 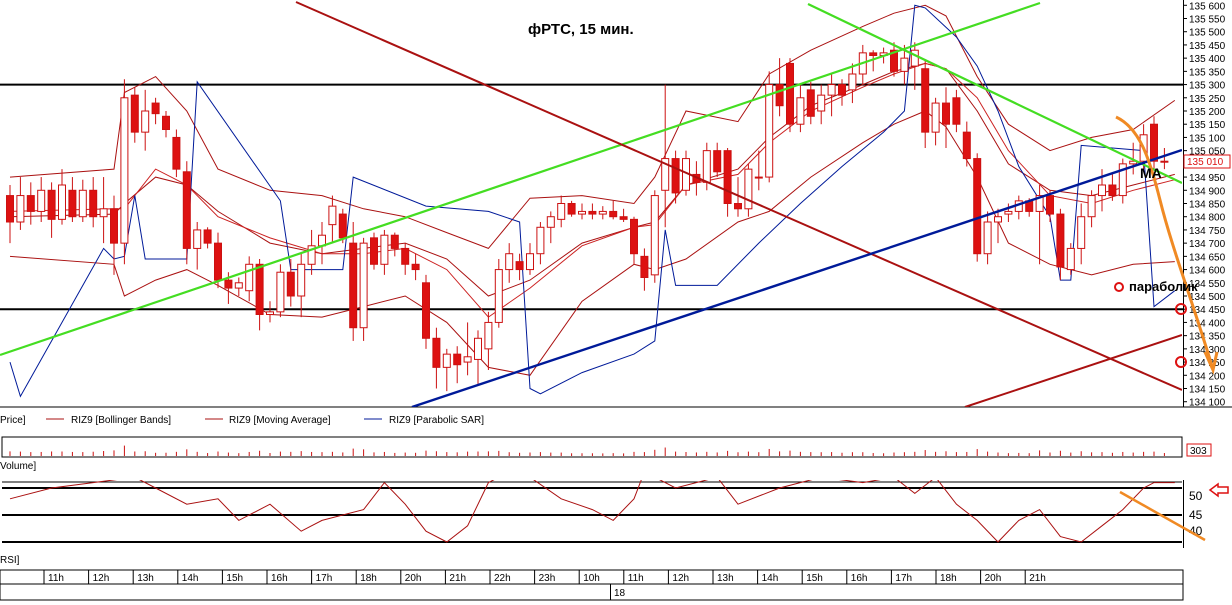 What do you see at coordinates (1207, 99) in the screenshot?
I see `price-tick-label: 135 250` at bounding box center [1207, 99].